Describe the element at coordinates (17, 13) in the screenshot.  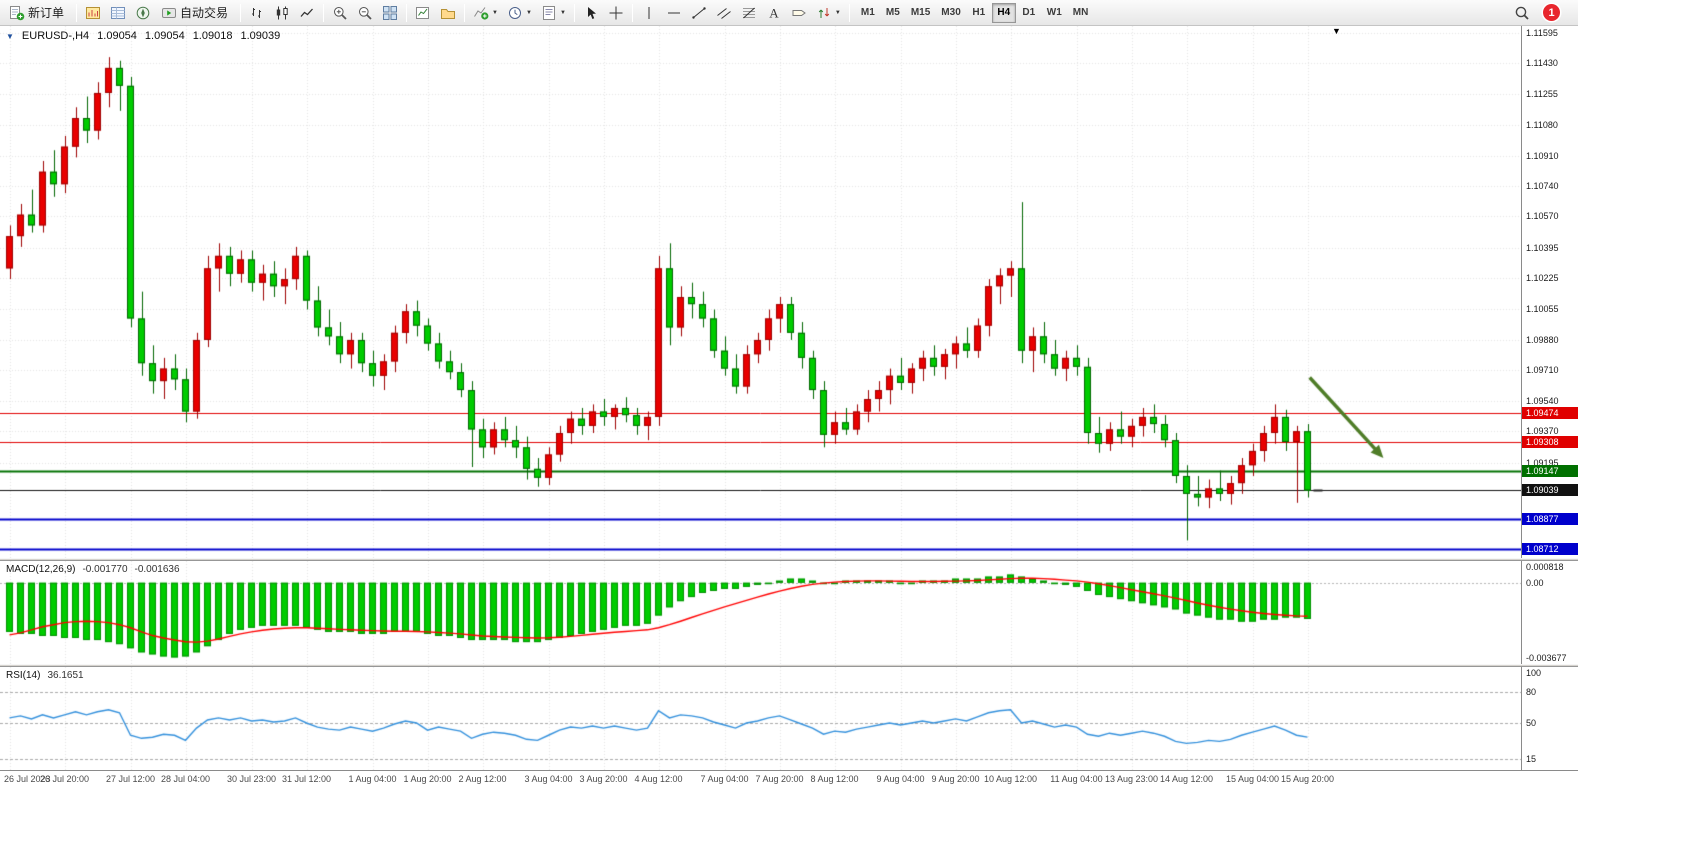
I see `new-order-icon` at that location.